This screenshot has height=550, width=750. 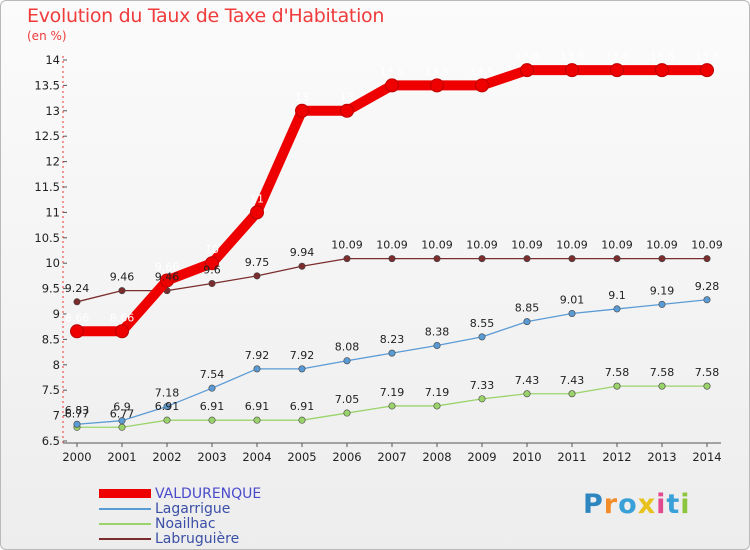 What do you see at coordinates (482, 385) in the screenshot?
I see `data-label: 7.33` at bounding box center [482, 385].